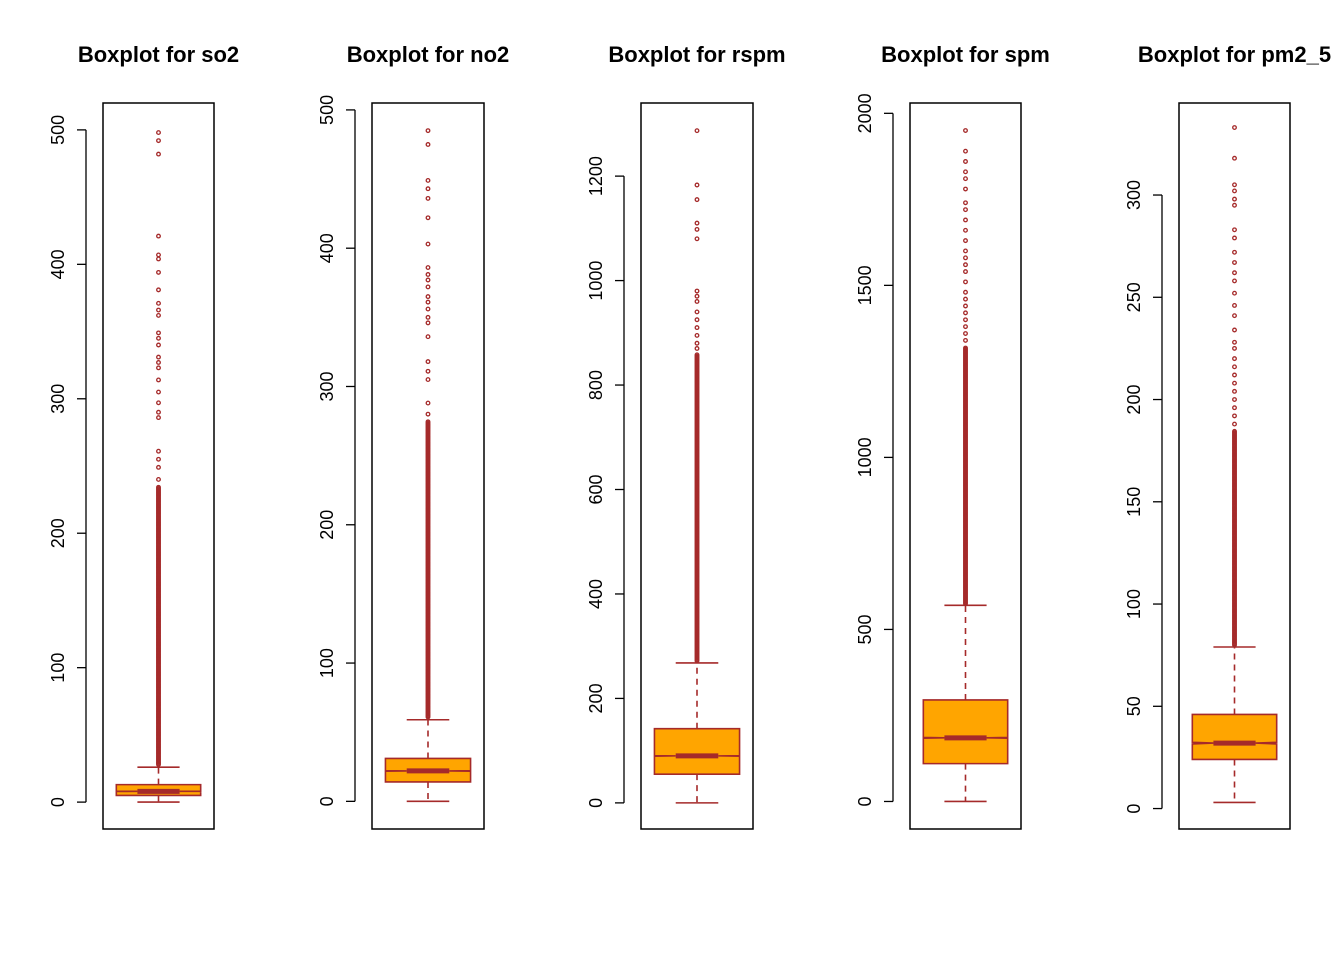 This screenshot has height=960, width=1344. Describe the element at coordinates (158, 54) in the screenshot. I see `chart-title: Boxplot for so2` at that location.